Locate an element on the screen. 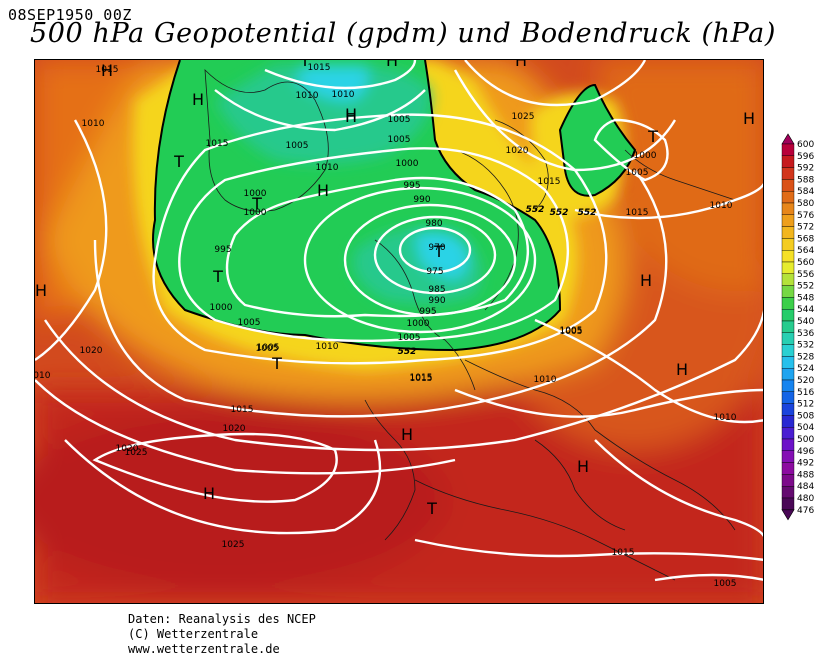 The image size is (823, 657). legend-label: 488 is located at coordinates (805, 475).